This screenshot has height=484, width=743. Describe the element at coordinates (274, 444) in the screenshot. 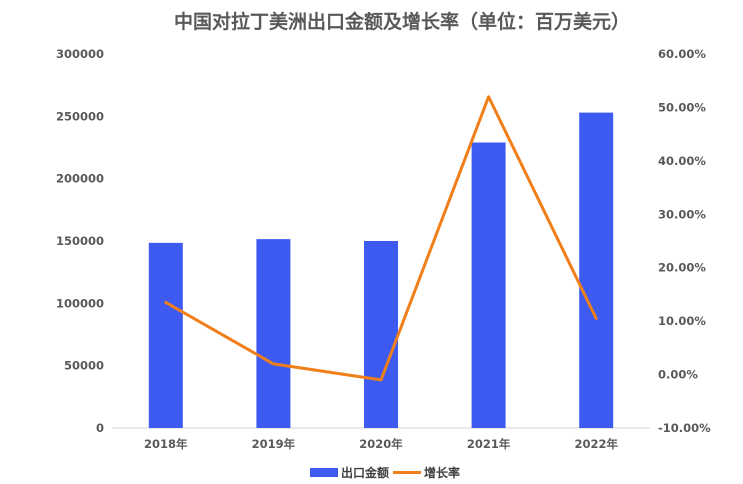

I see `x-axis-tick-label: 2019年` at that location.